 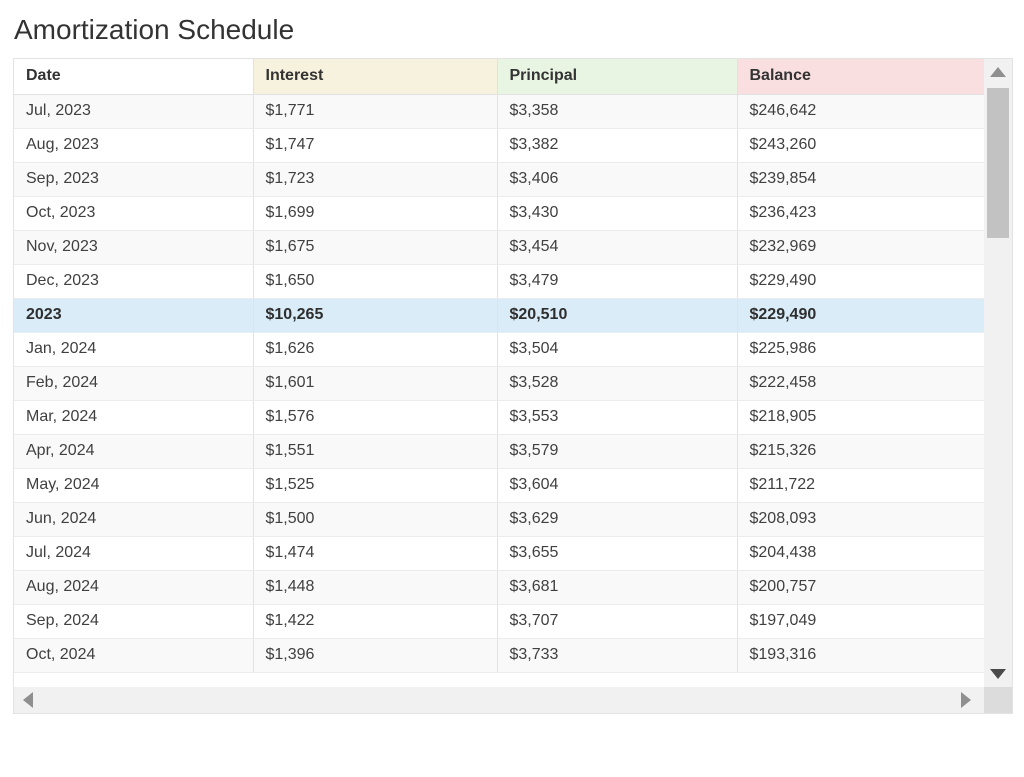 I want to click on cell-balance: $232,969, so click(x=860, y=247).